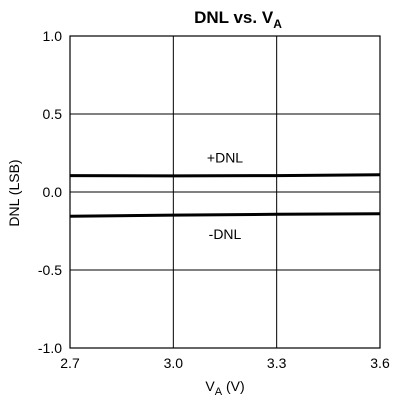  I want to click on y-axis-label: DNL (LSB), so click(14, 192).